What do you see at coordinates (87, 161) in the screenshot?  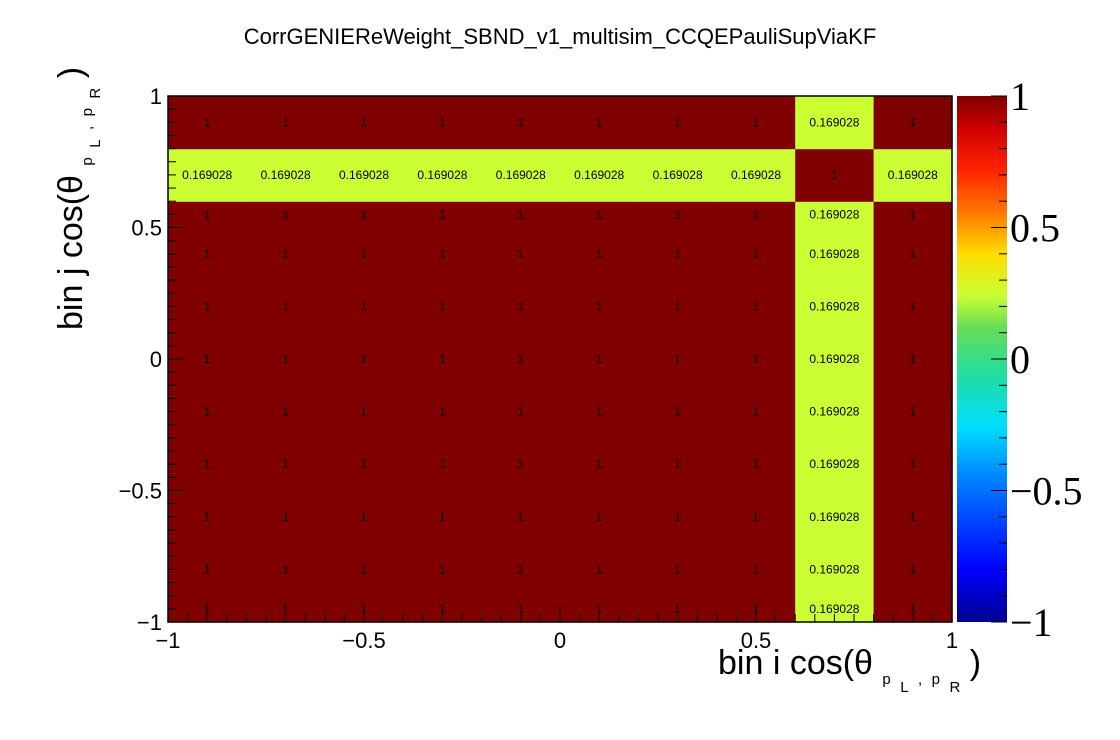 I see `y-axis-title-sub1: p` at bounding box center [87, 161].